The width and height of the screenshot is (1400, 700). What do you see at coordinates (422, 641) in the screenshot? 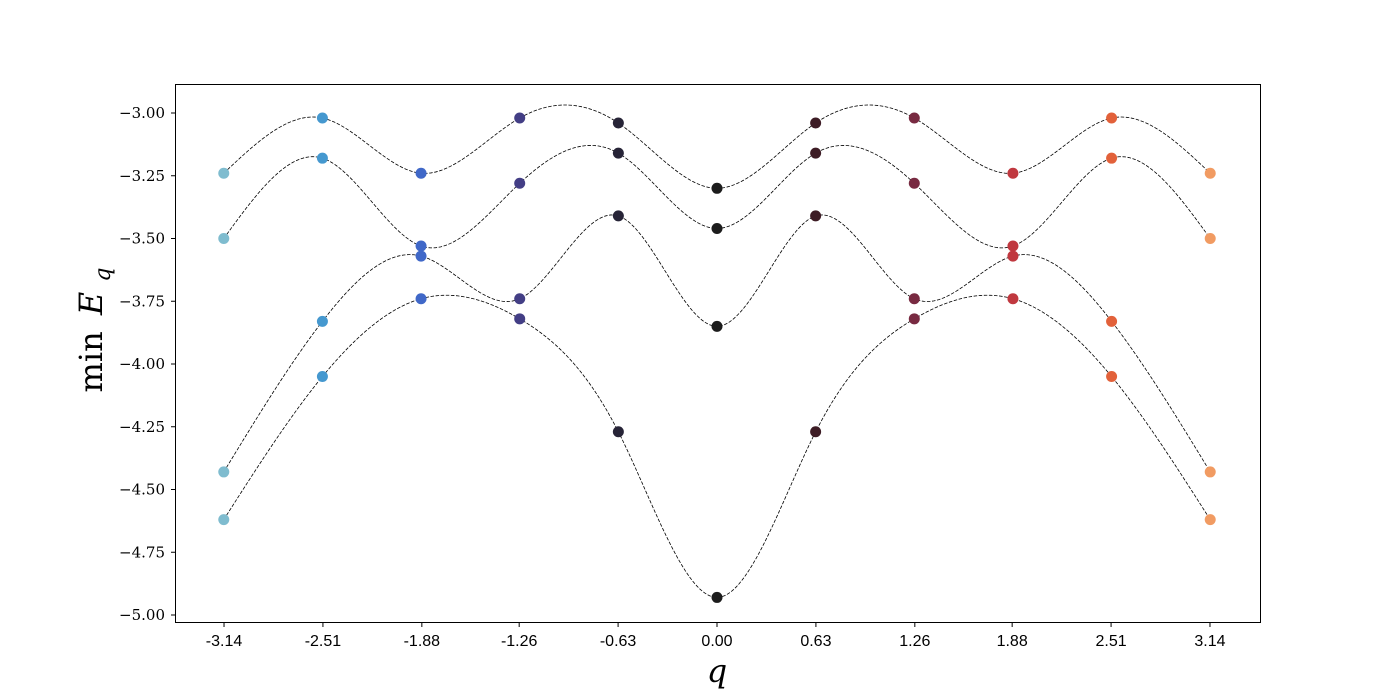
I see `x-tick-label: -1.88` at bounding box center [422, 641].